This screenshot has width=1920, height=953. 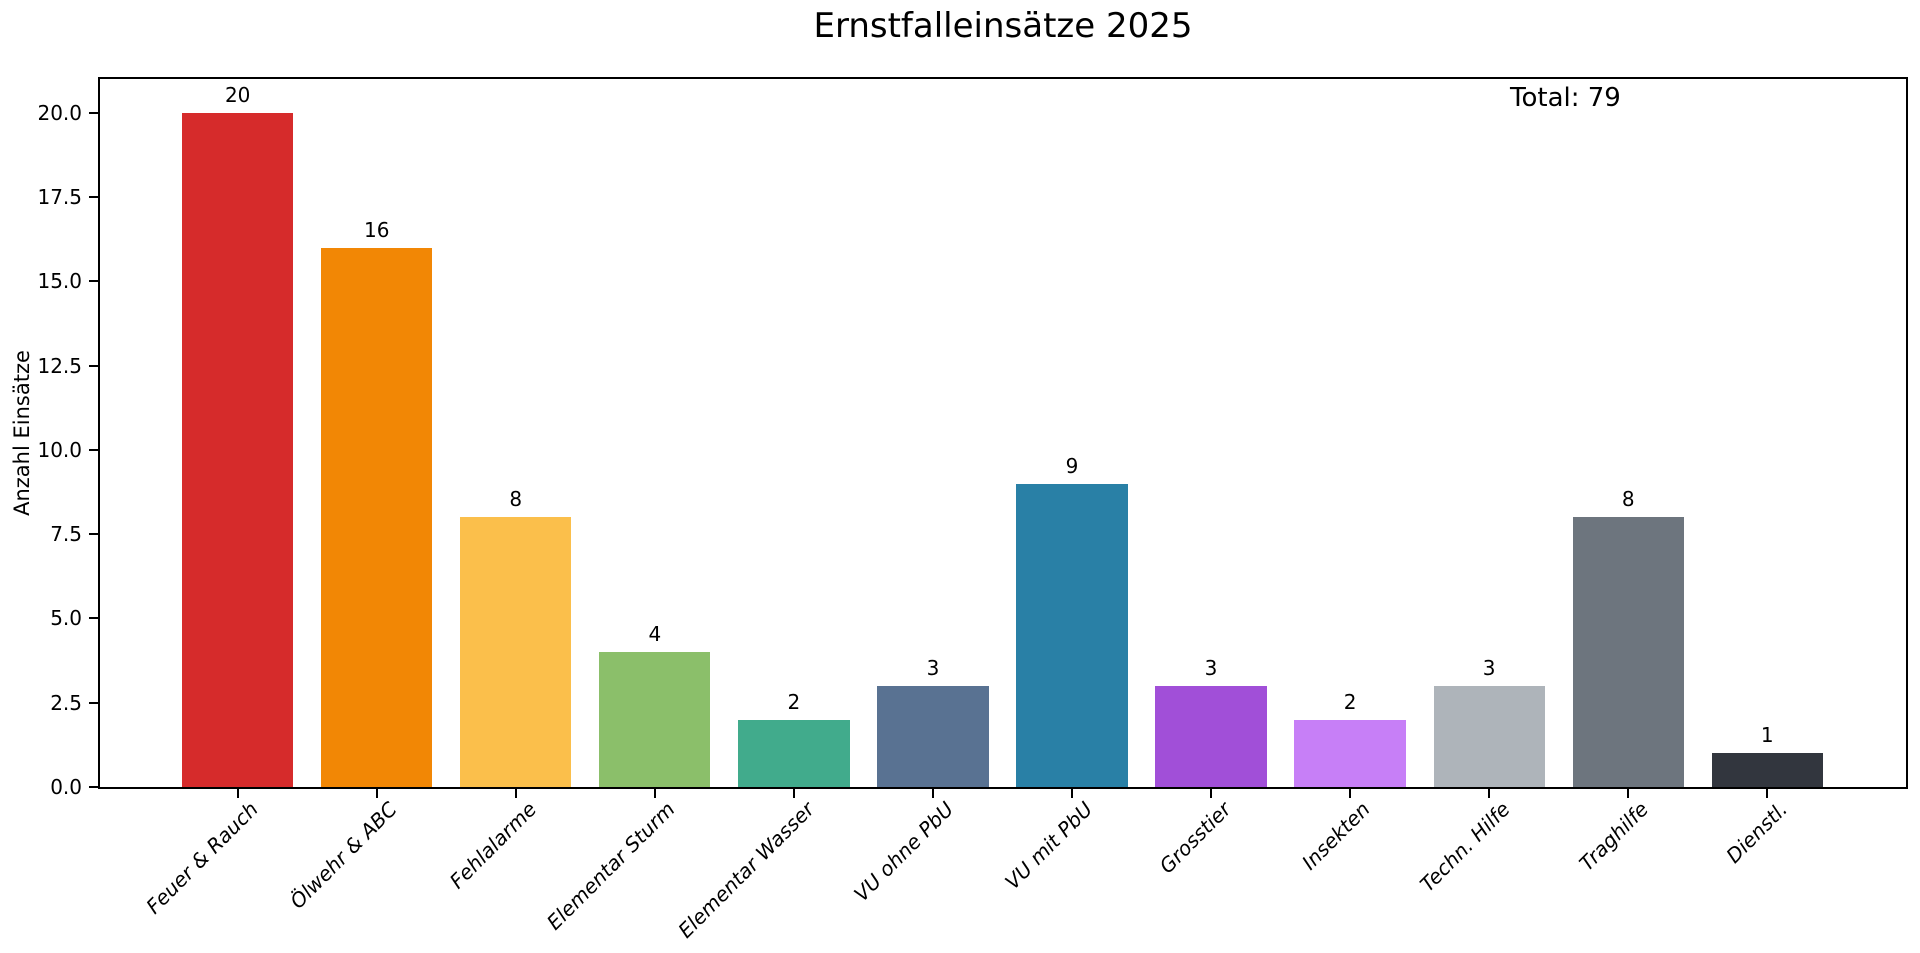 What do you see at coordinates (59, 281) in the screenshot?
I see `y-tick-label: 15.0` at bounding box center [59, 281].